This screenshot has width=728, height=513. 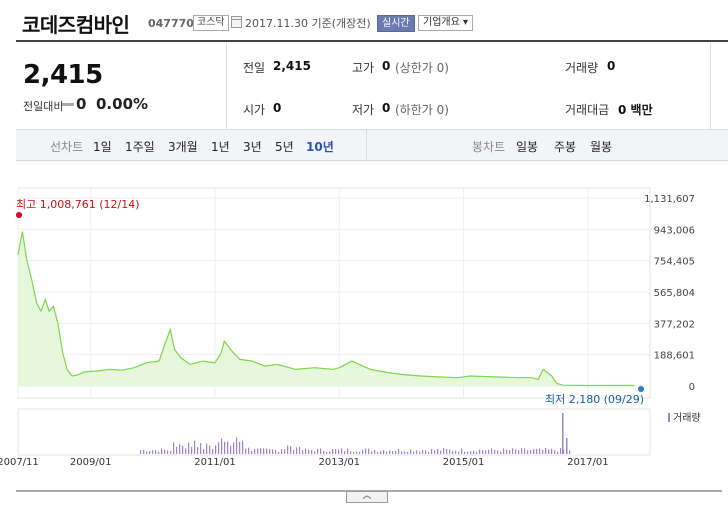 What do you see at coordinates (254, 68) in the screenshot?
I see `prev-close-label: 전일` at bounding box center [254, 68].